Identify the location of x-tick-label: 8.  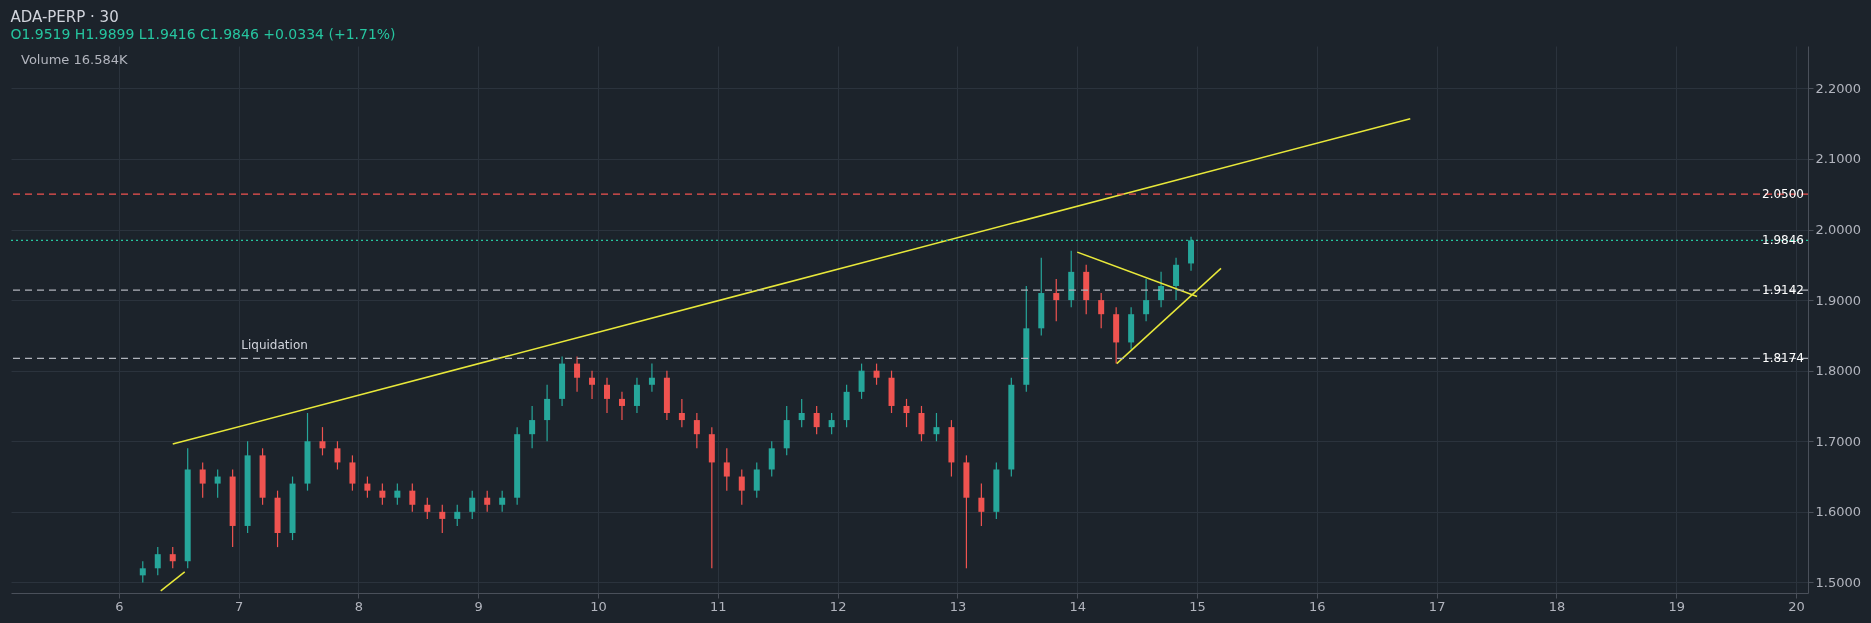
(359, 606).